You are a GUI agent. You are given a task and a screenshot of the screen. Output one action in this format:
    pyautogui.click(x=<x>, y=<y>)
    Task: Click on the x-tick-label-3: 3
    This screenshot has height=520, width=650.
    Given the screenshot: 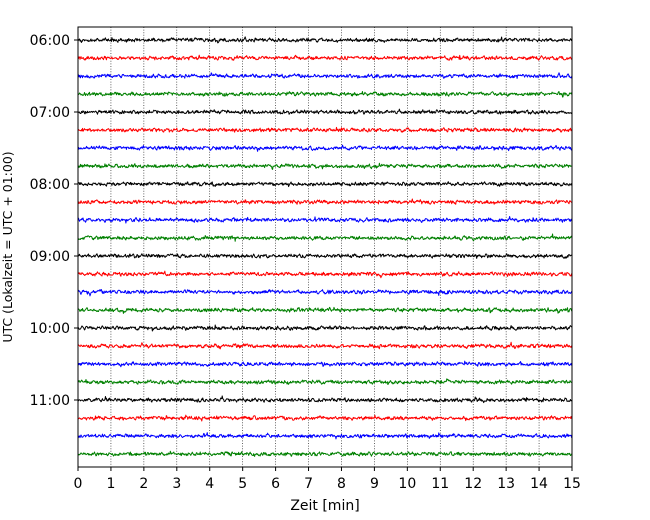 What is the action you would take?
    pyautogui.click(x=176, y=484)
    